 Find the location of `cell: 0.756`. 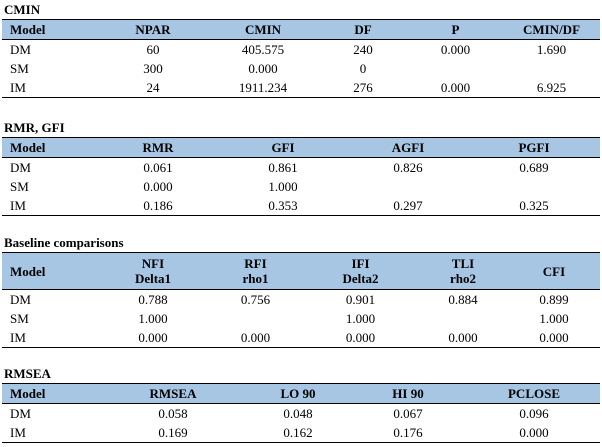

cell: 0.756 is located at coordinates (255, 299).